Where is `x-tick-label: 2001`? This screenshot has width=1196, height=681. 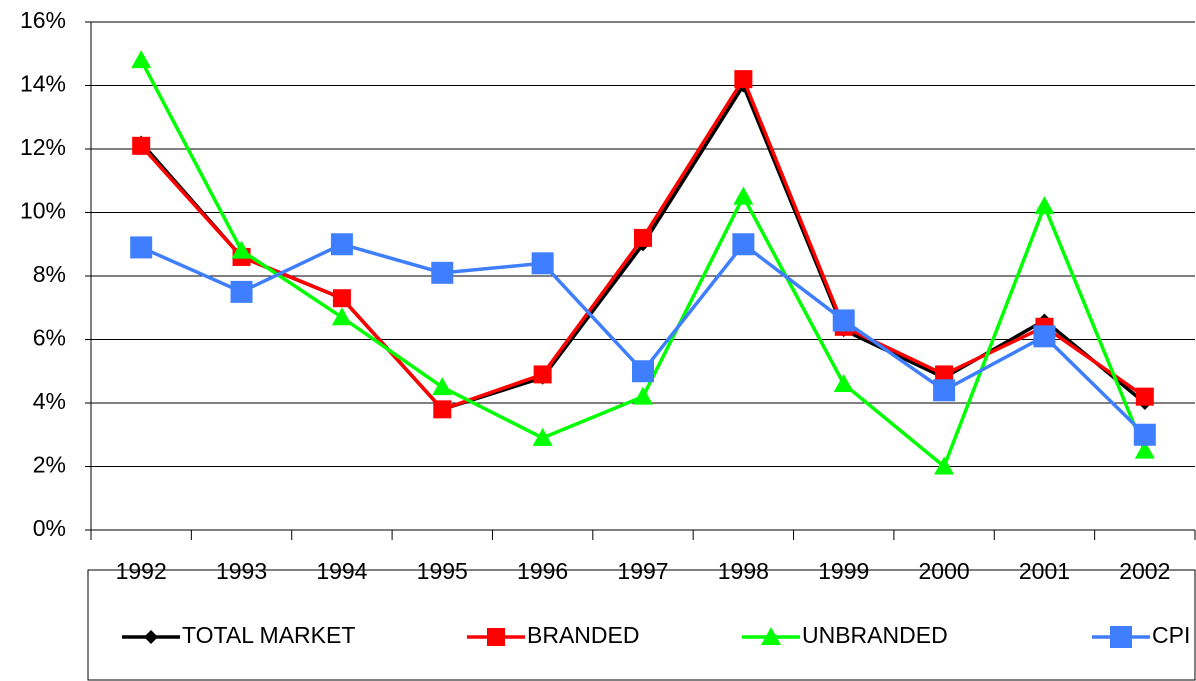 x-tick-label: 2001 is located at coordinates (1044, 571).